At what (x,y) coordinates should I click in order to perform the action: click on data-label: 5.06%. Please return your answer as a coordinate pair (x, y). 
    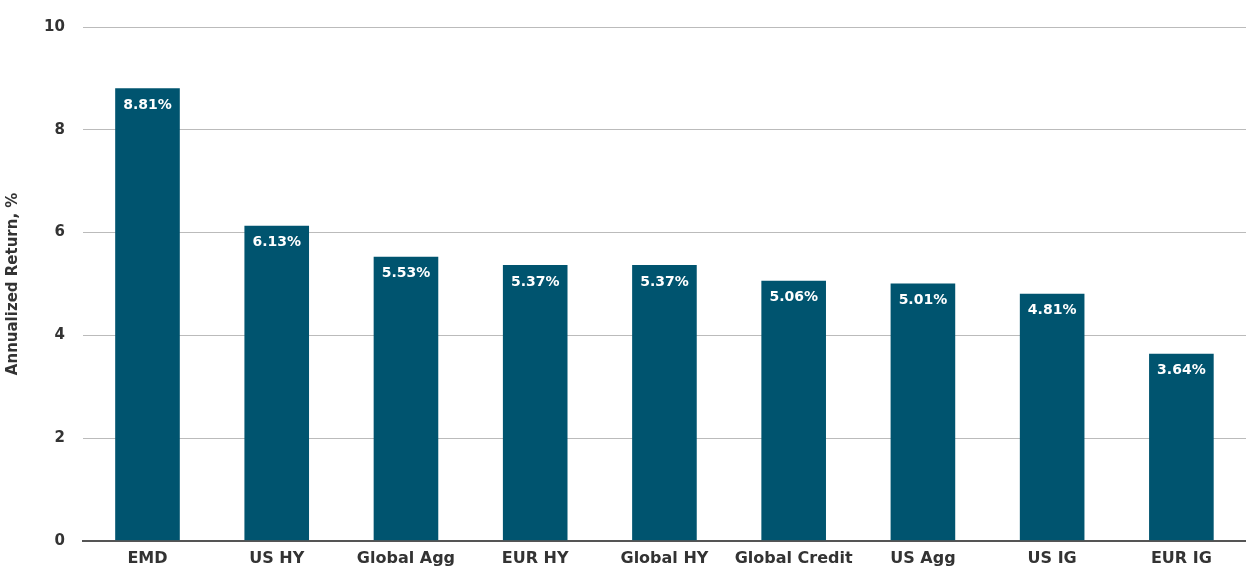
    Looking at the image, I should click on (793, 296).